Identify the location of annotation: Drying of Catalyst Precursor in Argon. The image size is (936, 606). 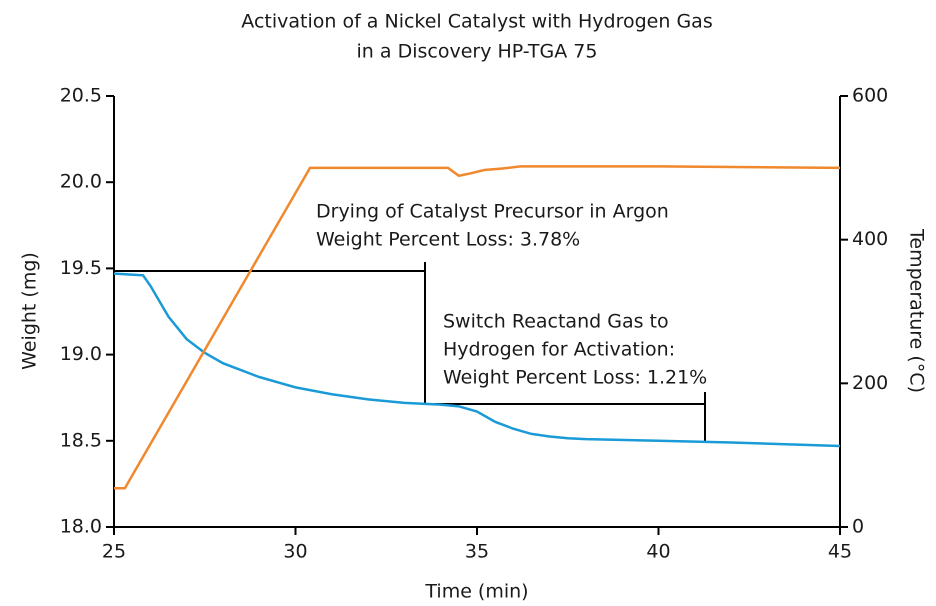
(492, 212).